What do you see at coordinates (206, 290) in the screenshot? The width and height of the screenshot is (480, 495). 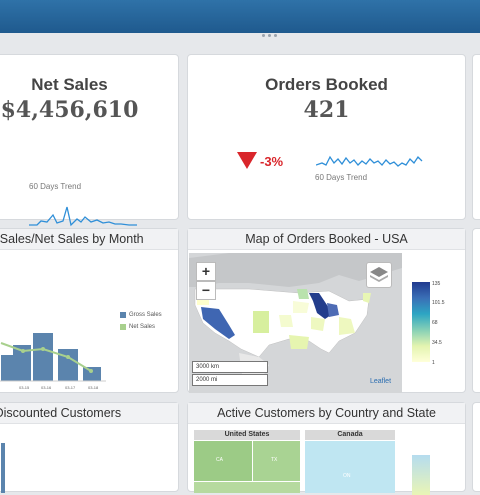 I see `zoom-out-button: −` at bounding box center [206, 290].